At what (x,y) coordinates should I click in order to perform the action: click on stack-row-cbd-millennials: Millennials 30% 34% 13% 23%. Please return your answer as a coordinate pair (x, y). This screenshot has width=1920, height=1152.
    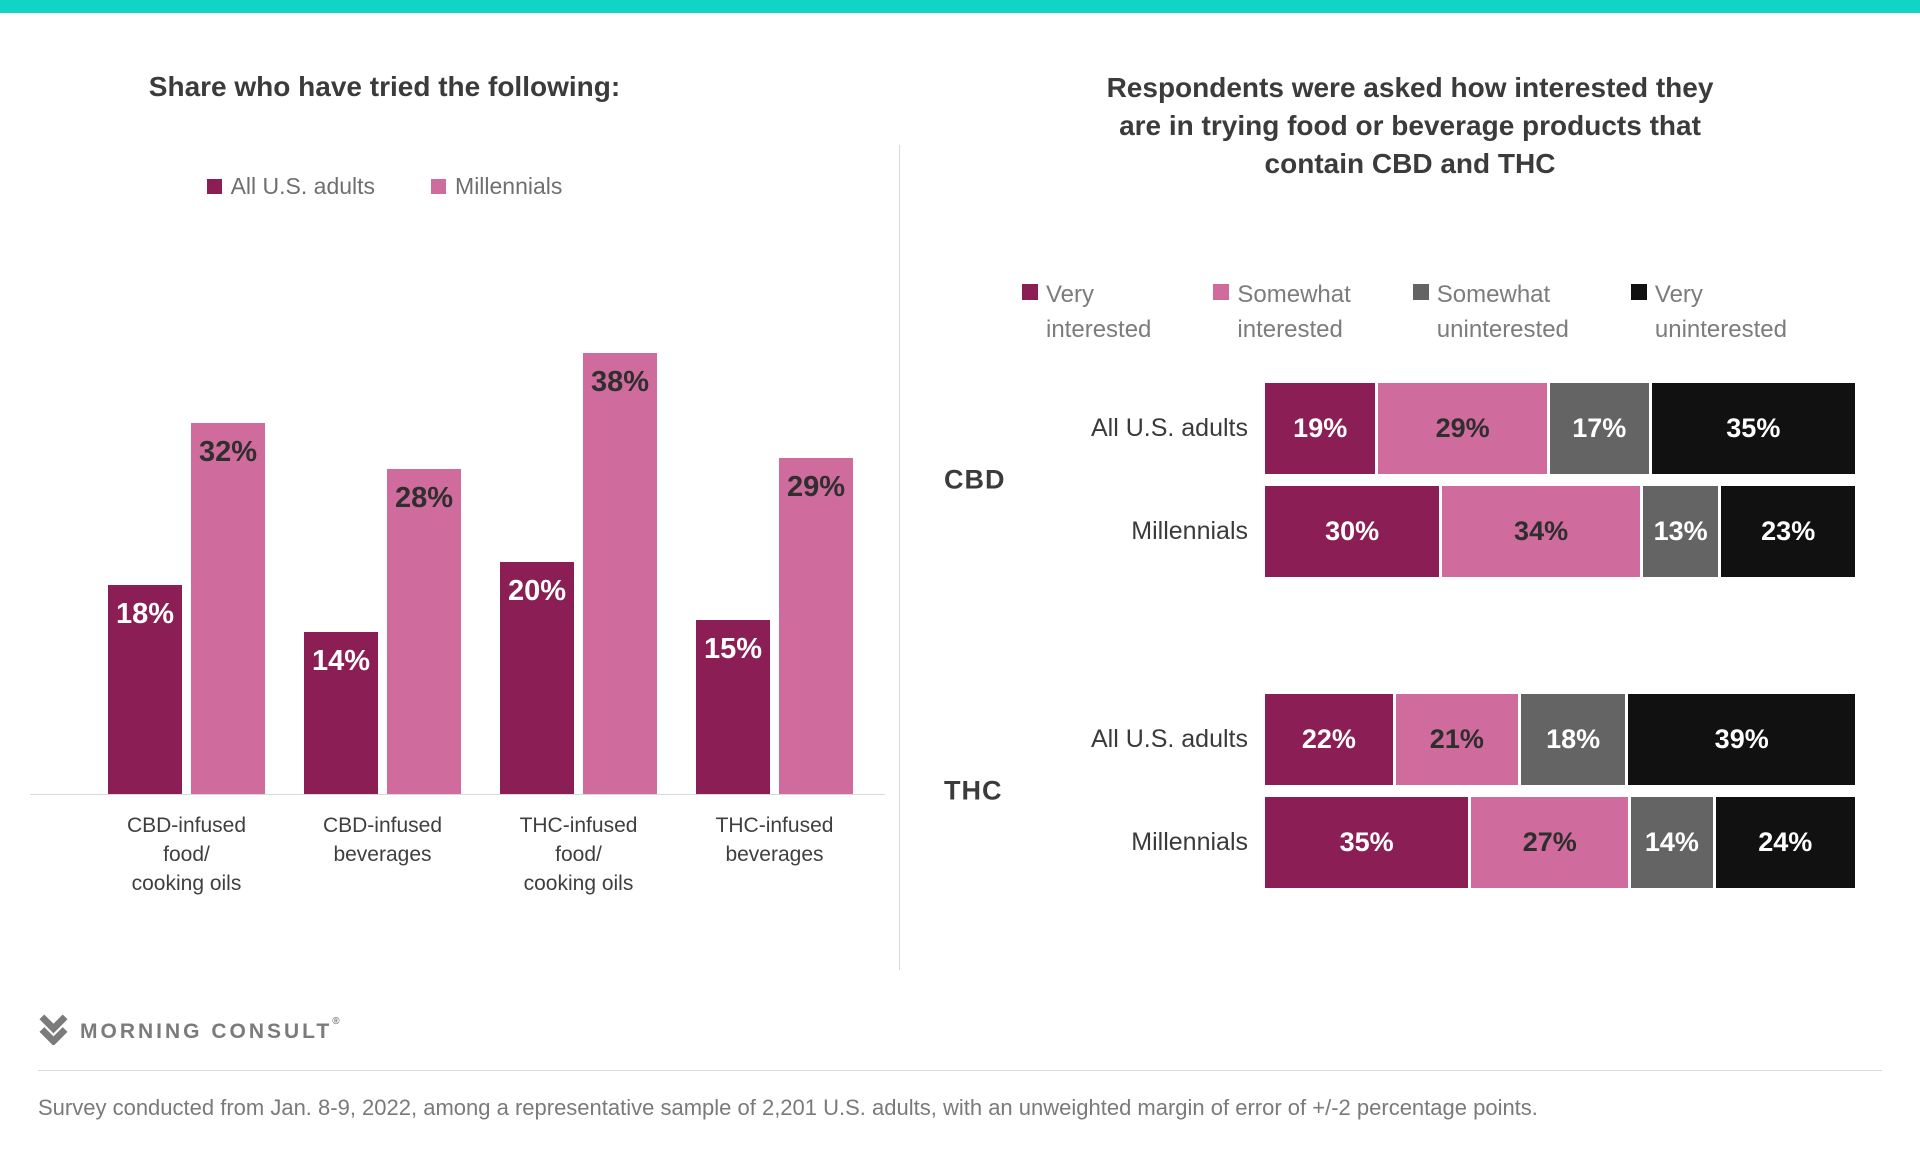
    Looking at the image, I should click on (1410, 531).